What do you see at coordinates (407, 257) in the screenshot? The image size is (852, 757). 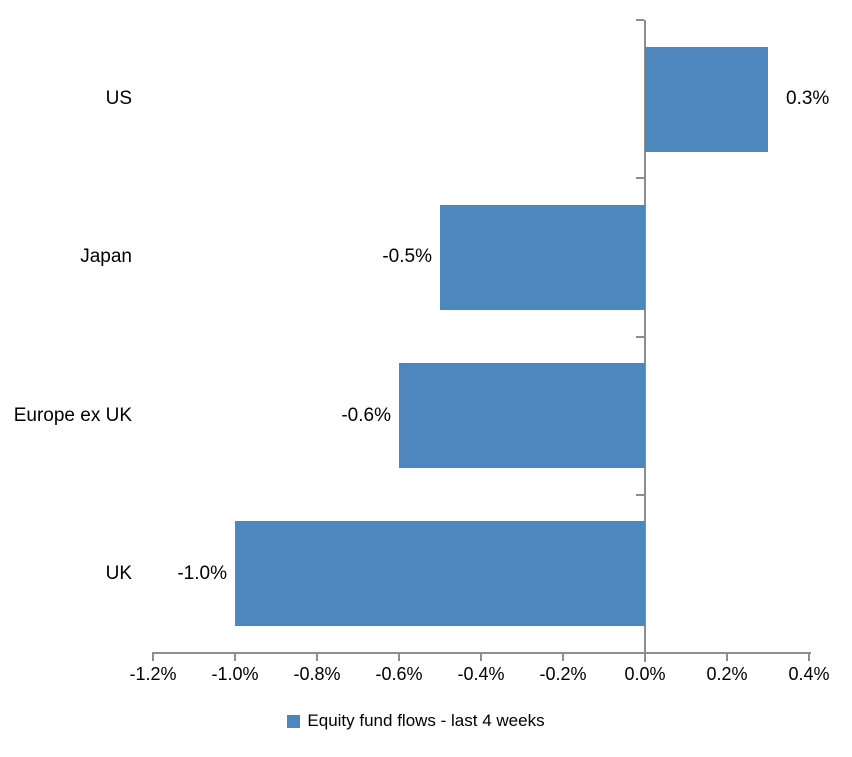 I see `value-label: -0.5%` at bounding box center [407, 257].